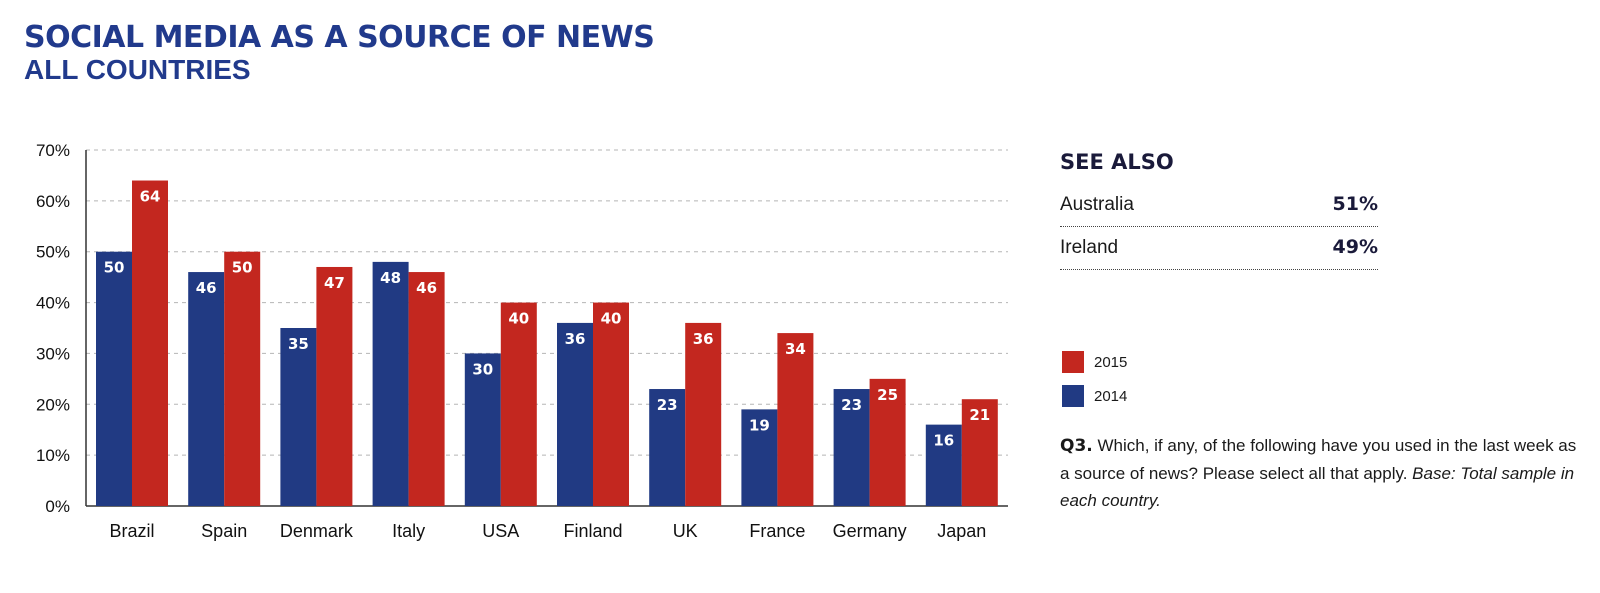  I want to click on bar-value-label: 30, so click(482, 369).